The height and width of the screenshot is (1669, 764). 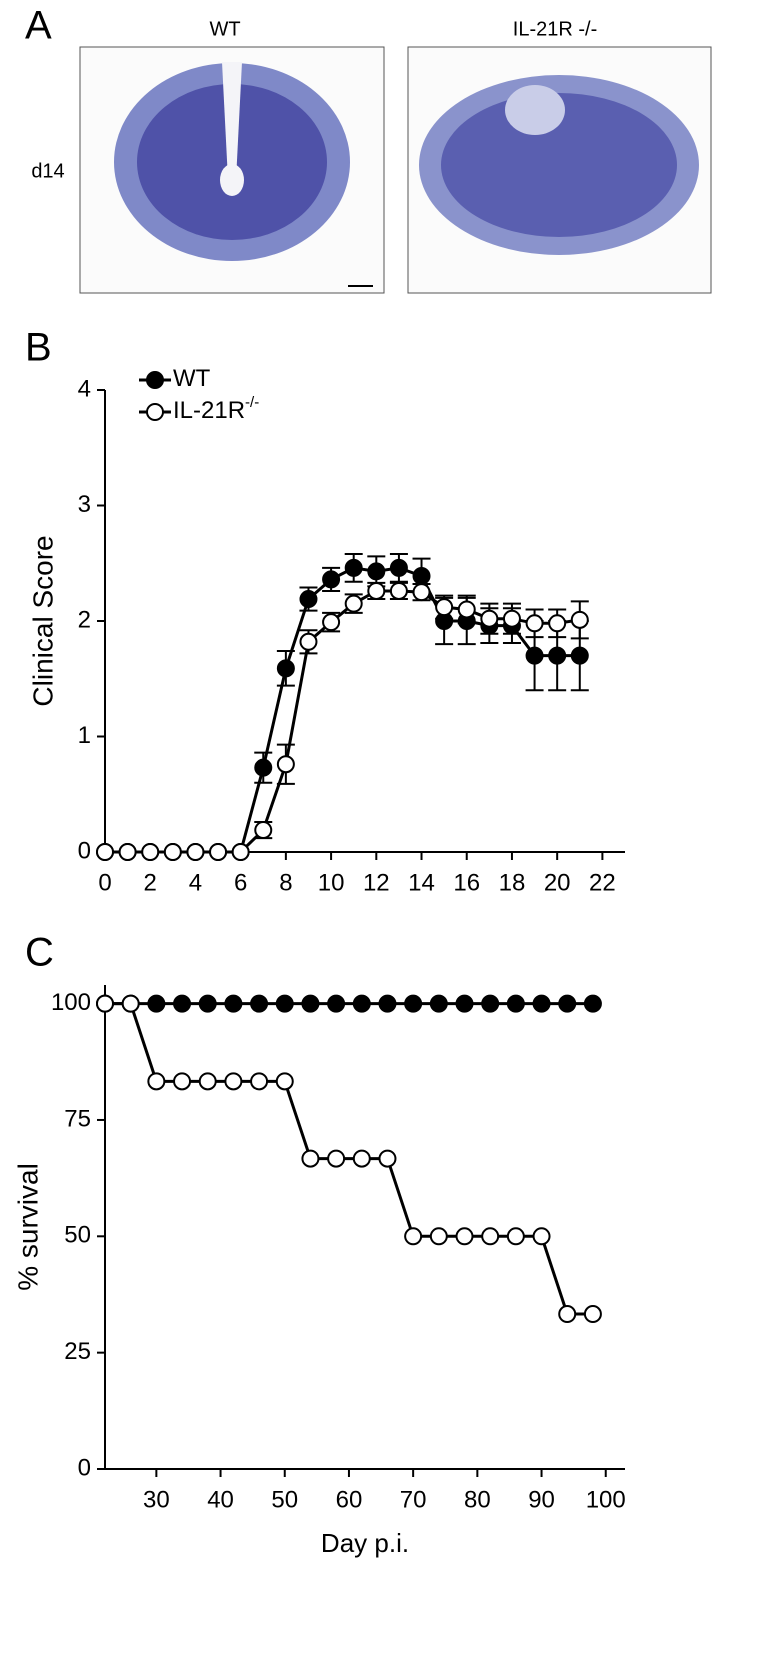 I want to click on x-tick-label: 12, so click(x=376, y=882).